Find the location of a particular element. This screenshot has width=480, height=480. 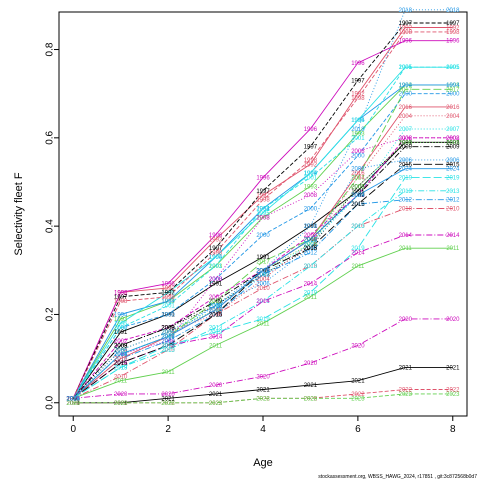

y-tick-label: 0.8 is located at coordinates (50, 49).